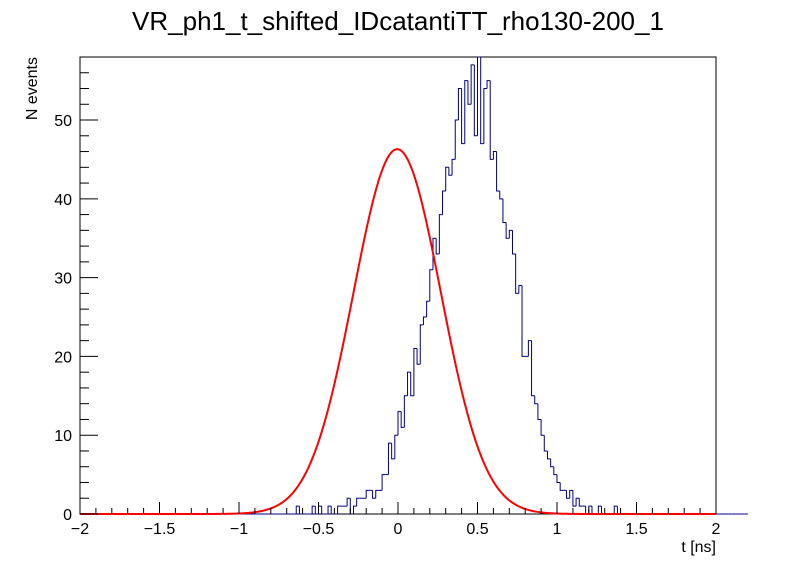  I want to click on x-axis-label: t [ns], so click(698, 547).